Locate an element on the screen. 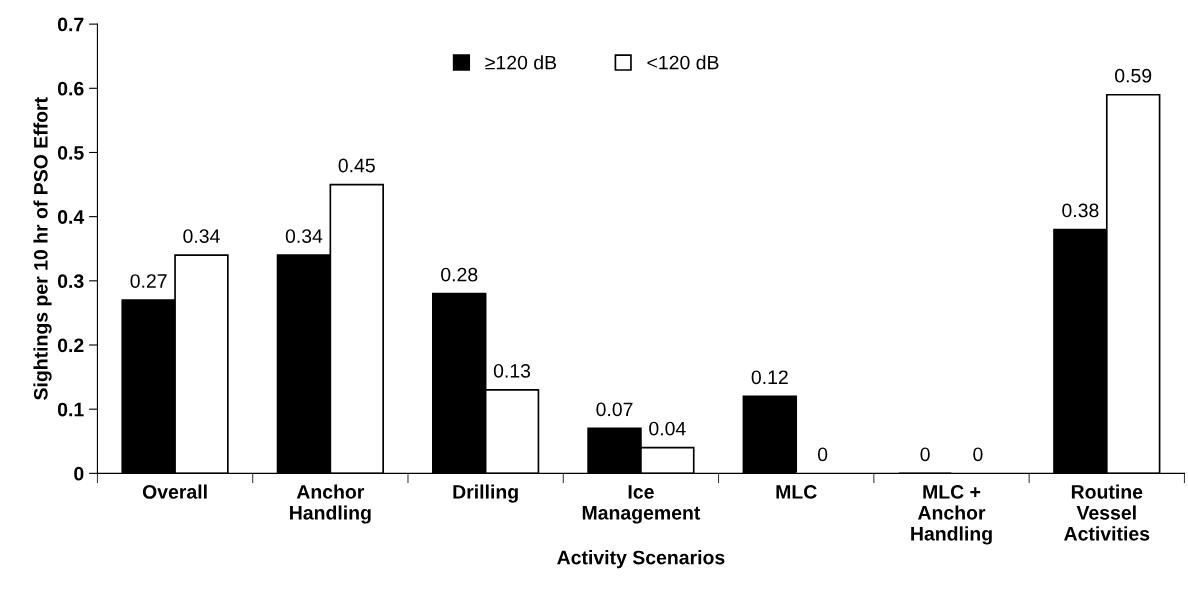 This screenshot has width=1188, height=603. y-tick-label: 0.4 is located at coordinates (71, 217).